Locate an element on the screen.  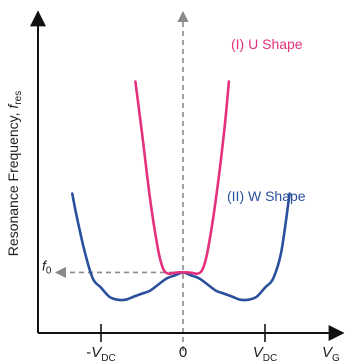
y-axis-label-var: f is located at coordinates (13, 106).